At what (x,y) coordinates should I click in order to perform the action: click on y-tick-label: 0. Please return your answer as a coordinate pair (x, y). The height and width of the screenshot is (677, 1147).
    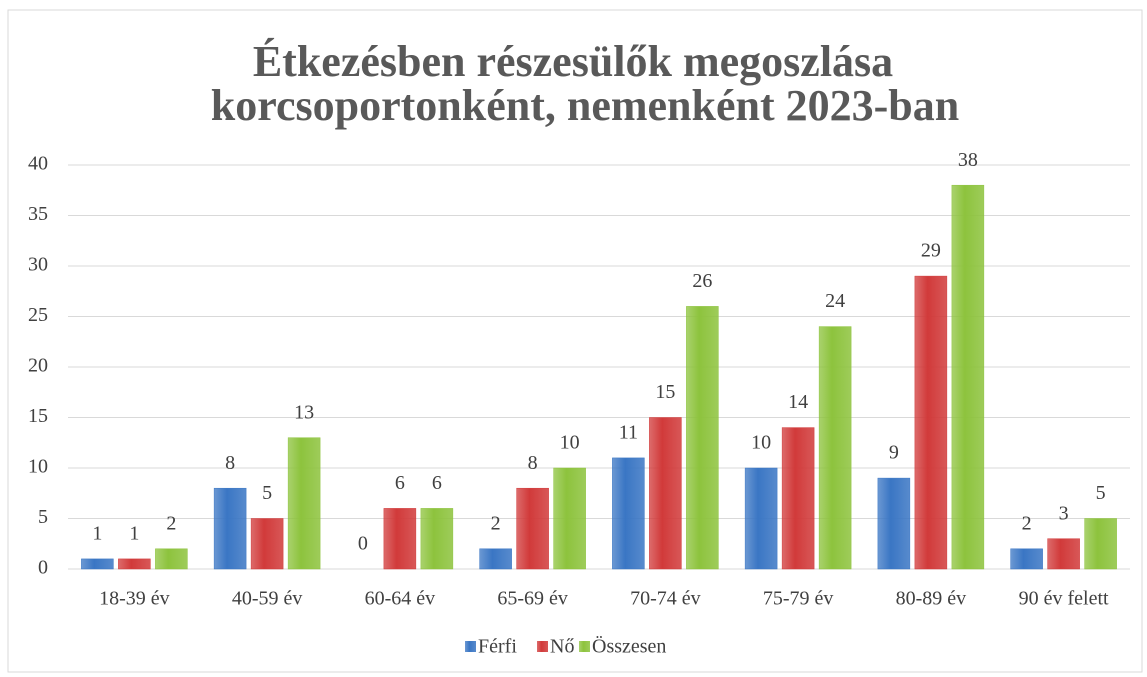
    Looking at the image, I should click on (43, 568).